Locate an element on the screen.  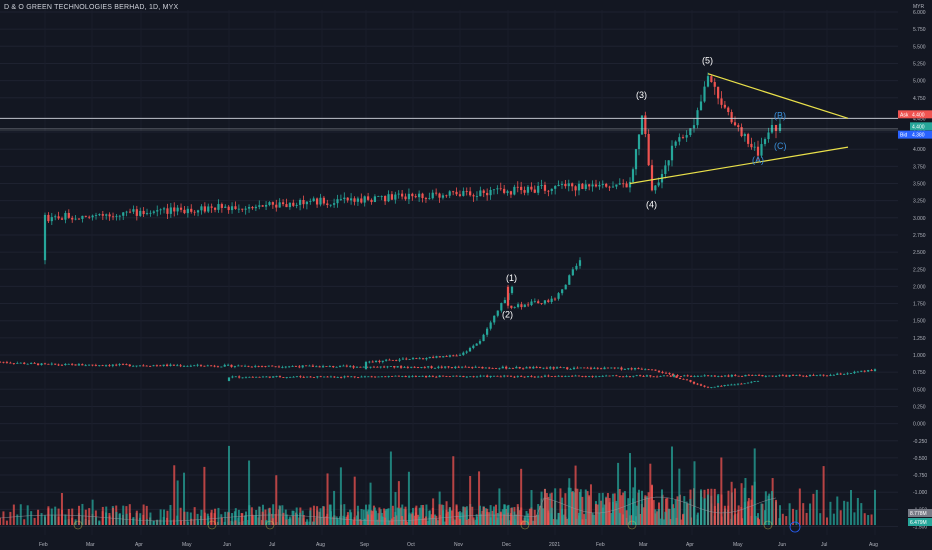
volume-ma-line is located at coordinates (388, 509).